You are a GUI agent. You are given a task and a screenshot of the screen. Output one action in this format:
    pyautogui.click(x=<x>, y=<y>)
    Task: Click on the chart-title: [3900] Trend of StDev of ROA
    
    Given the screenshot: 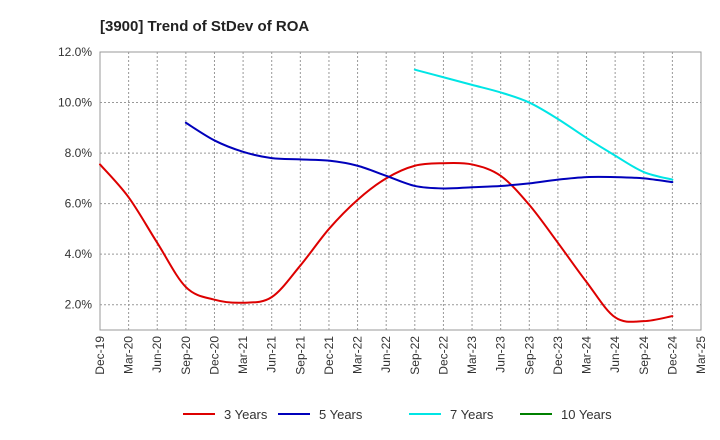 What is the action you would take?
    pyautogui.click(x=204, y=26)
    